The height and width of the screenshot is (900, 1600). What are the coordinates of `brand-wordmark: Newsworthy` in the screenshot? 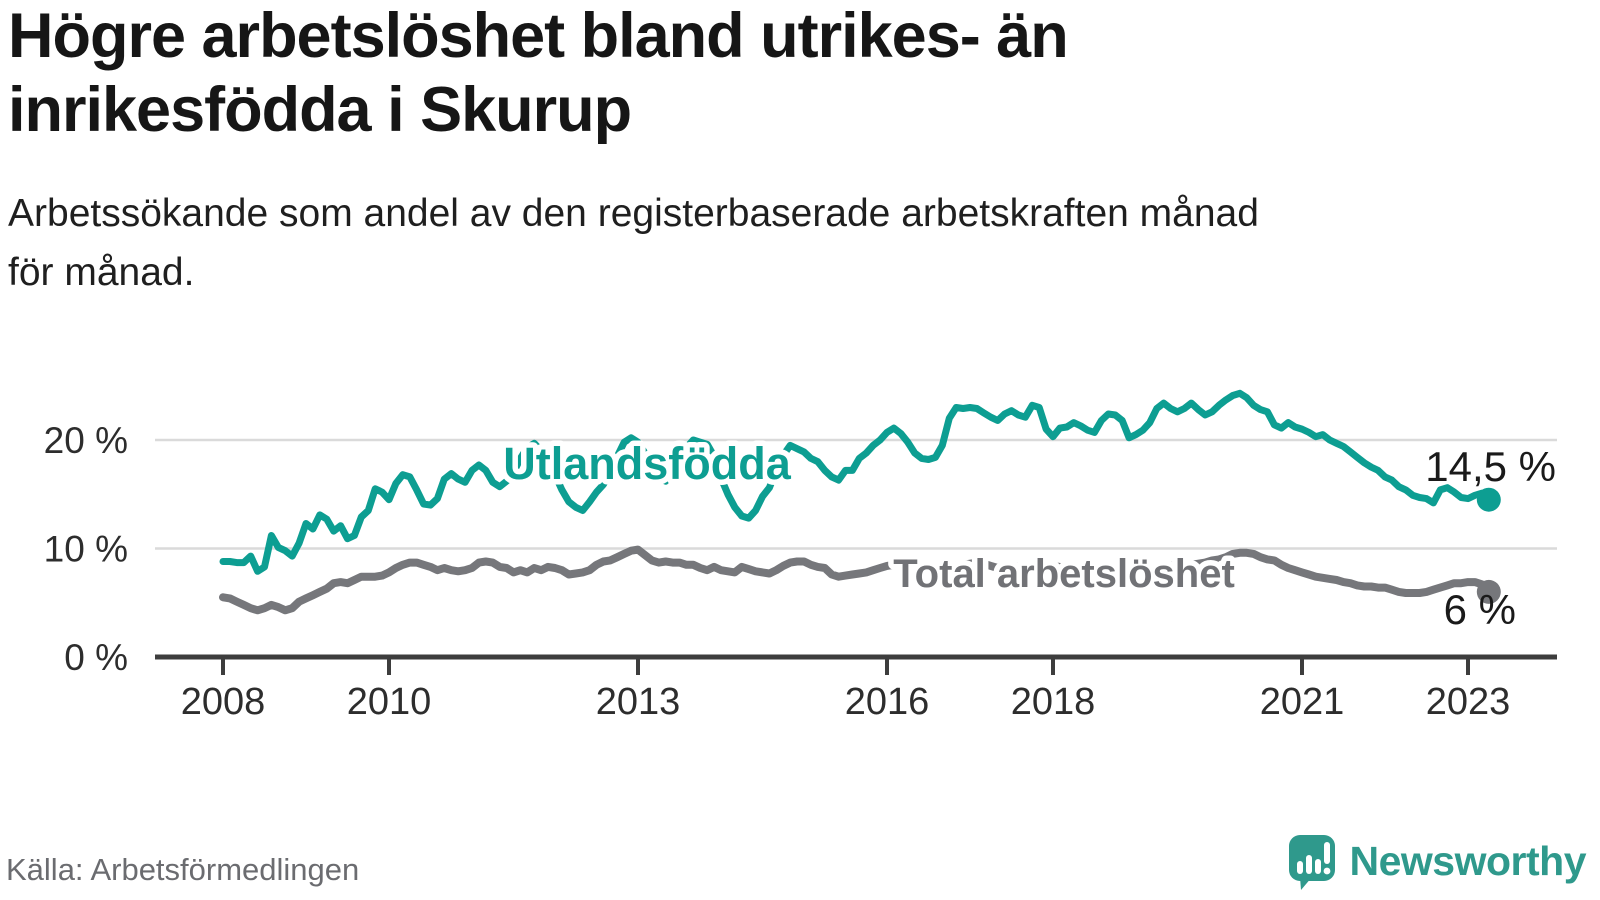 It's located at (1468, 861).